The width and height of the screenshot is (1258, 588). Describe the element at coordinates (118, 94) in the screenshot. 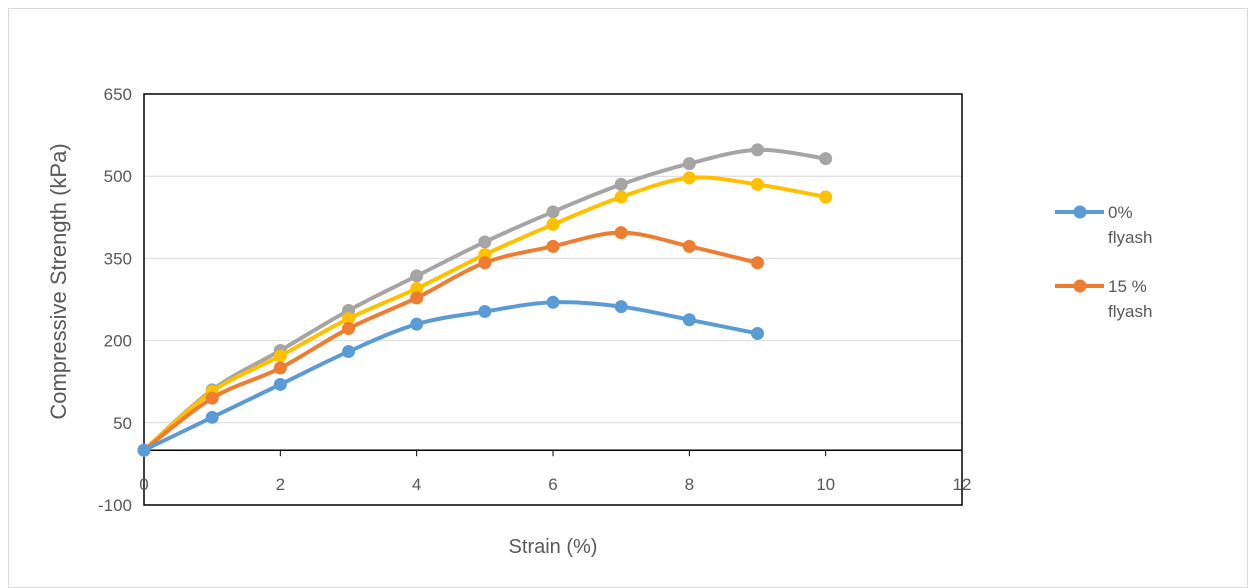

I see `y-tick-label: 650` at that location.